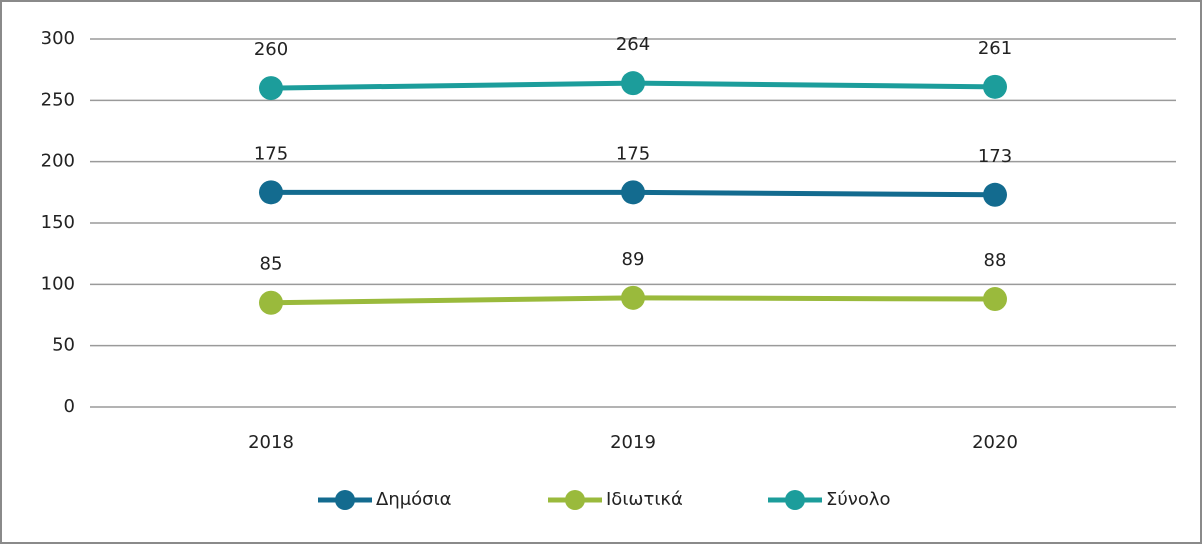  Describe the element at coordinates (858, 499) in the screenshot. I see `legend-label: Σύνολο` at that location.